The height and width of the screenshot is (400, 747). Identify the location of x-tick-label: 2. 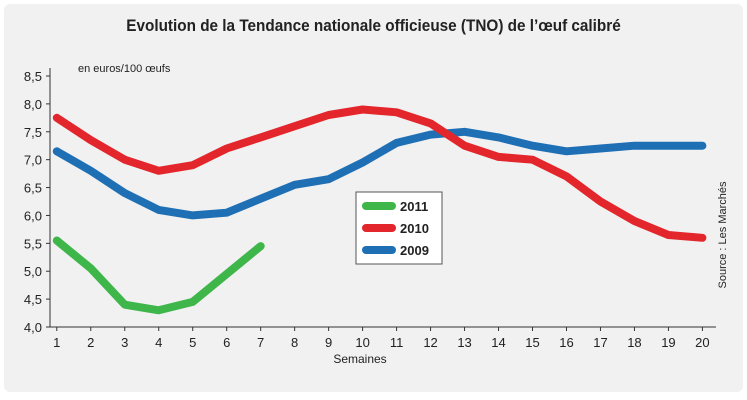
(90, 342).